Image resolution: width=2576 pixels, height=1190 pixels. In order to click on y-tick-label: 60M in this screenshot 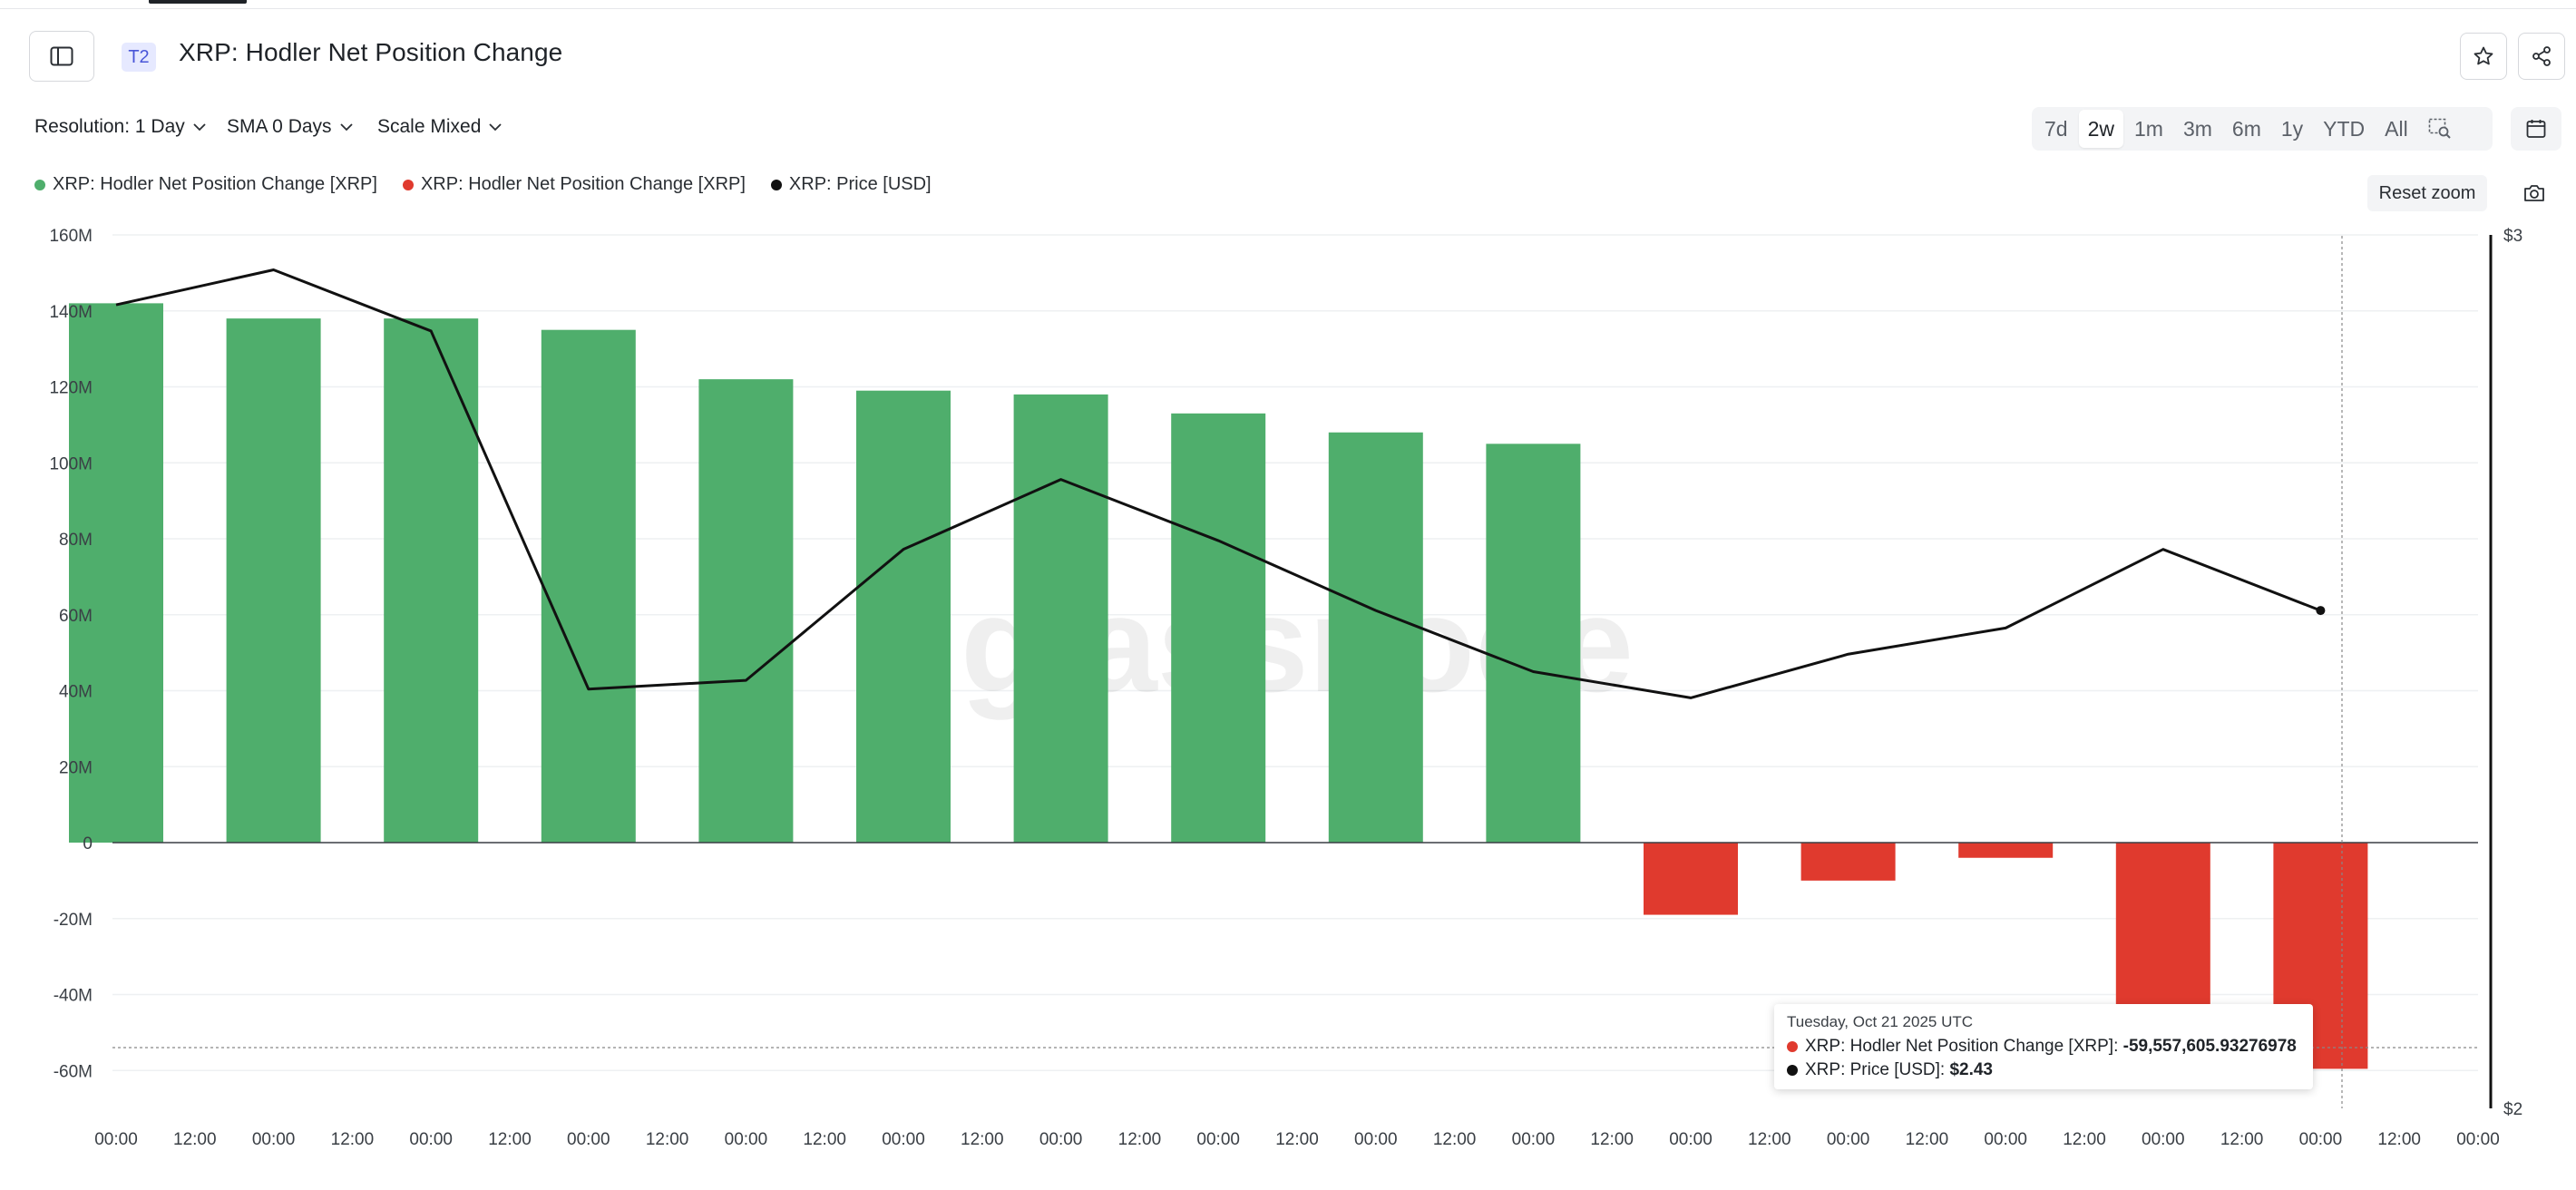, I will do `click(76, 616)`.